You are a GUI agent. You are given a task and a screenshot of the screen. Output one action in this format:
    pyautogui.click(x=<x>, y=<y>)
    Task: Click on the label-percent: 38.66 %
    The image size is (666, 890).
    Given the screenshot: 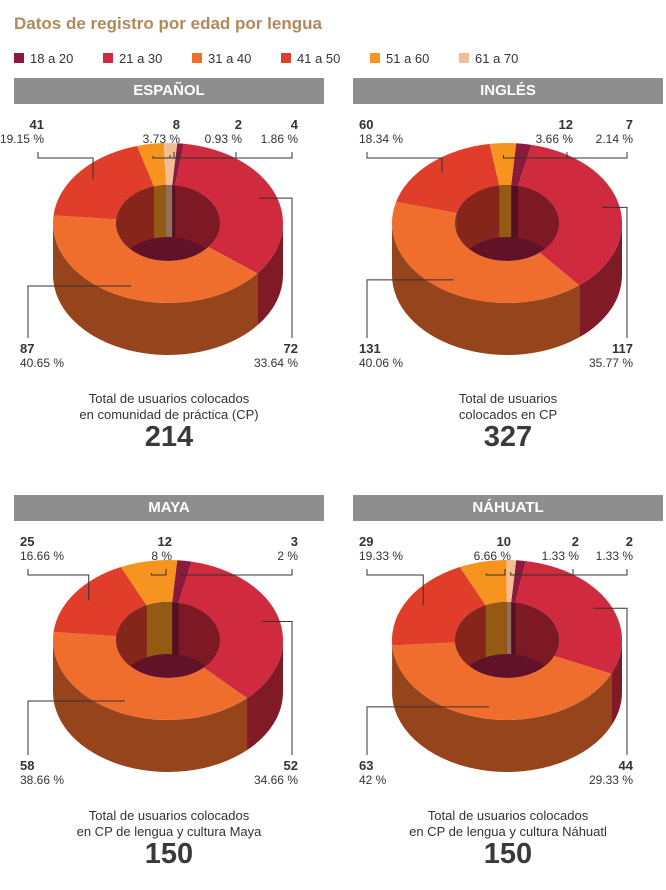 What is the action you would take?
    pyautogui.click(x=42, y=779)
    